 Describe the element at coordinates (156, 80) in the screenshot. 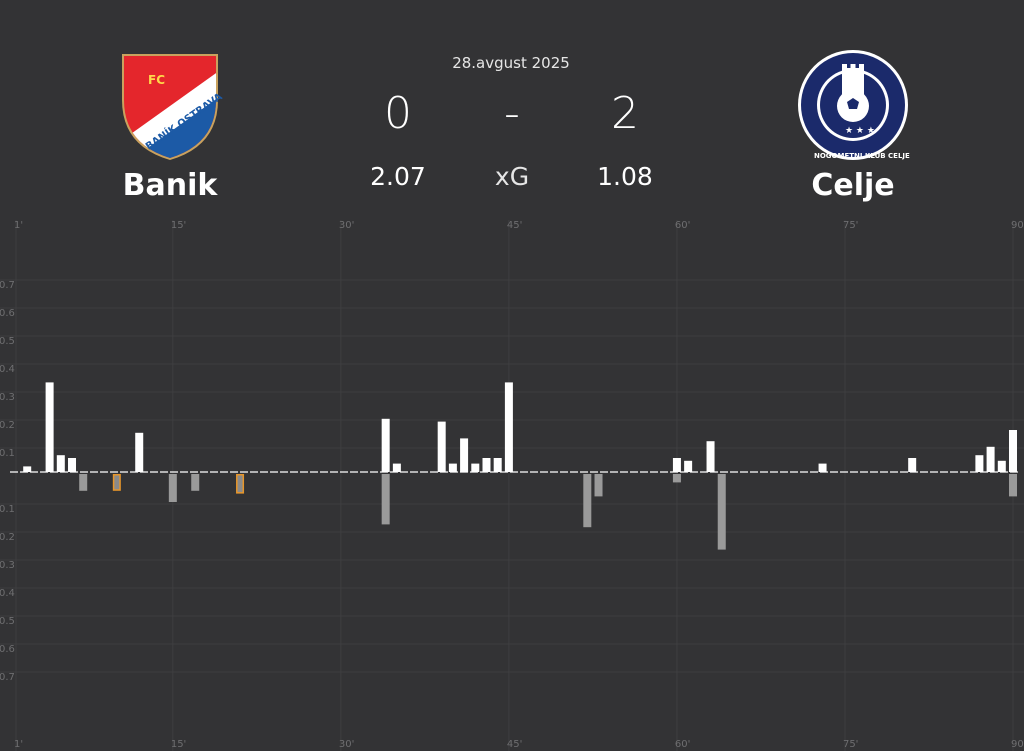

I see `svg-text: FC` at that location.